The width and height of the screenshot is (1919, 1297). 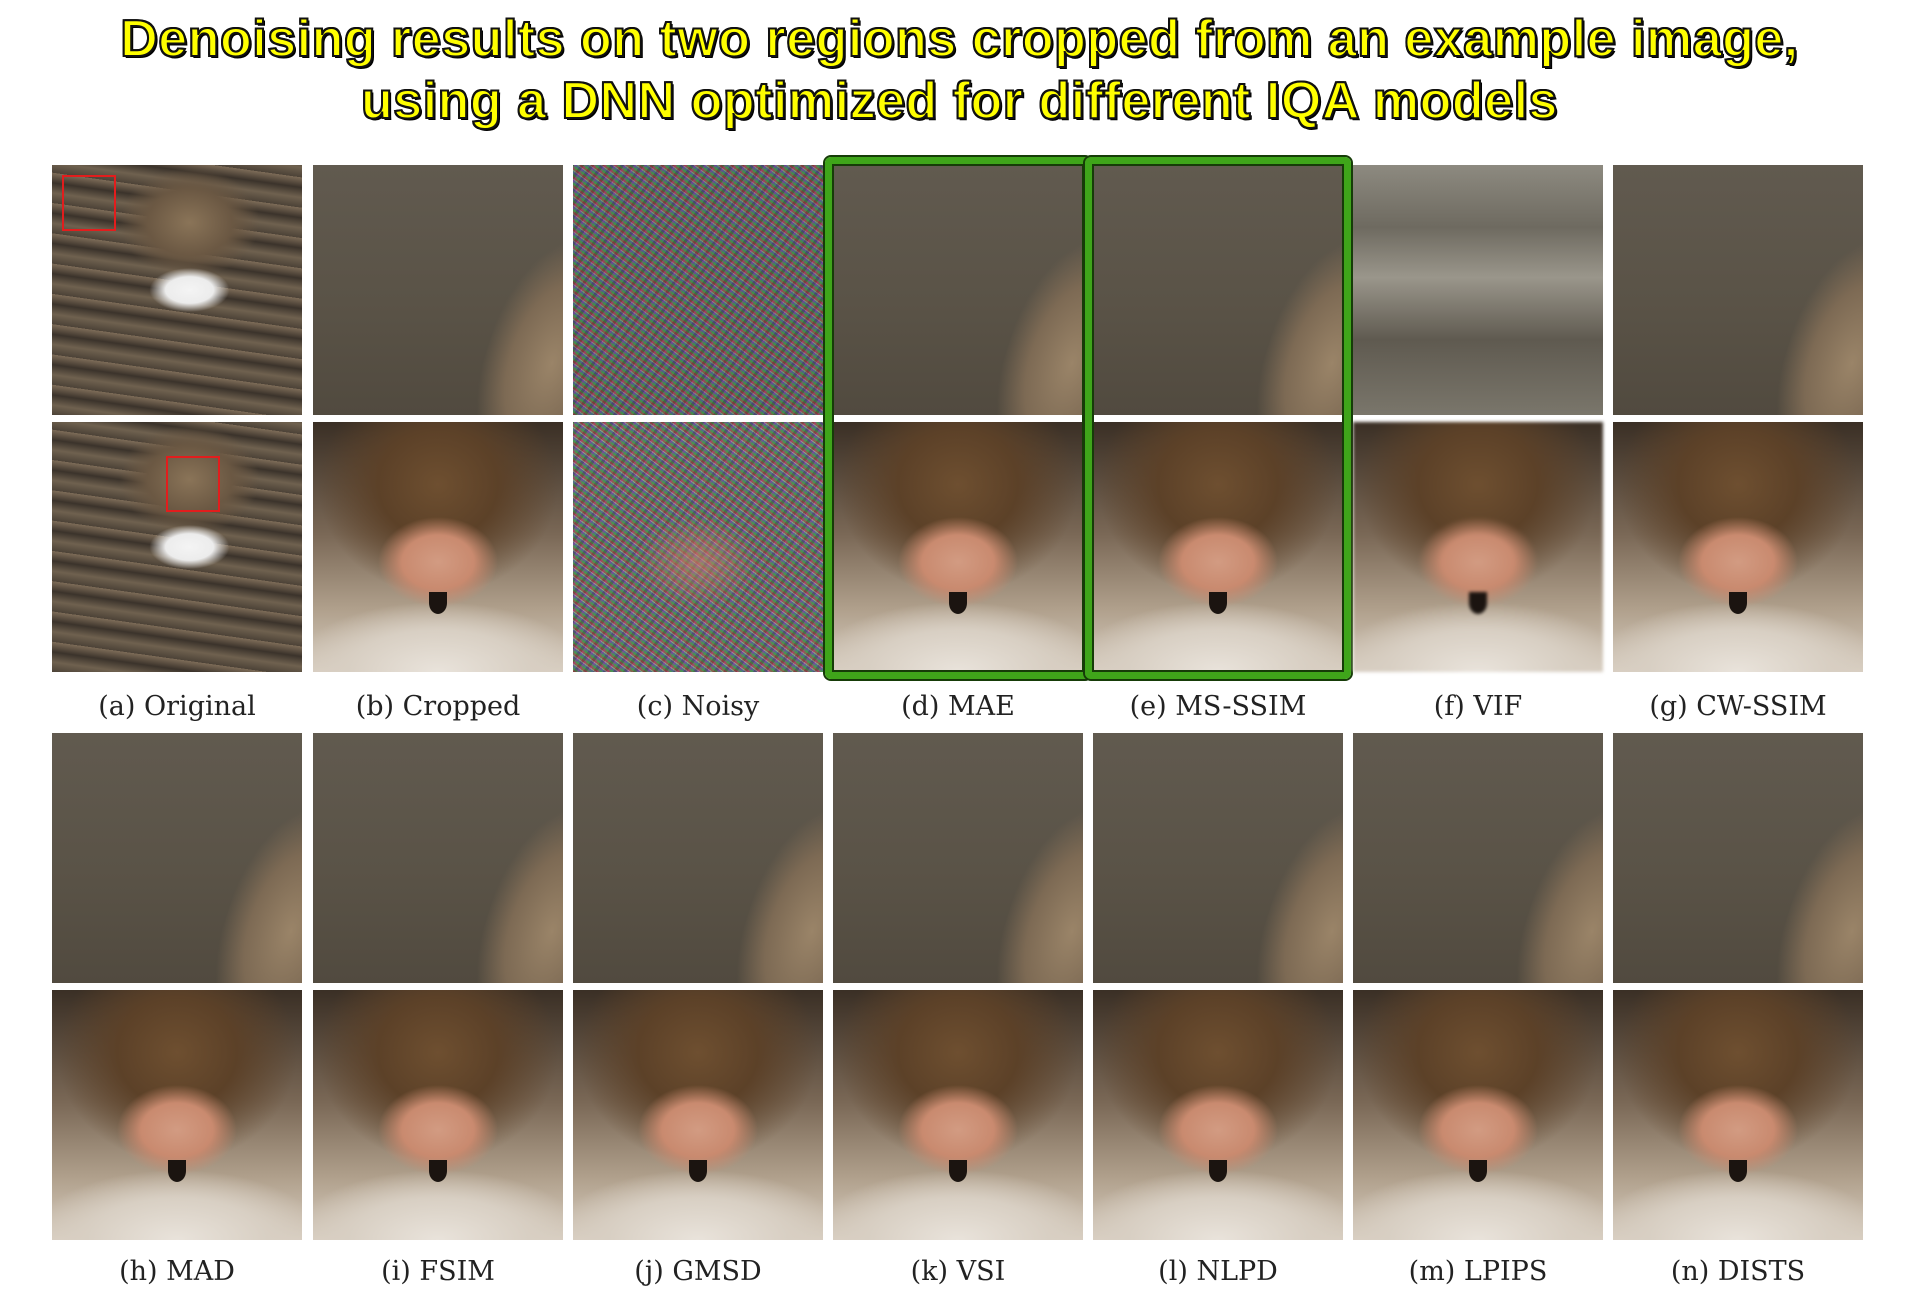 What do you see at coordinates (1738, 858) in the screenshot?
I see `panel-n-region-background` at bounding box center [1738, 858].